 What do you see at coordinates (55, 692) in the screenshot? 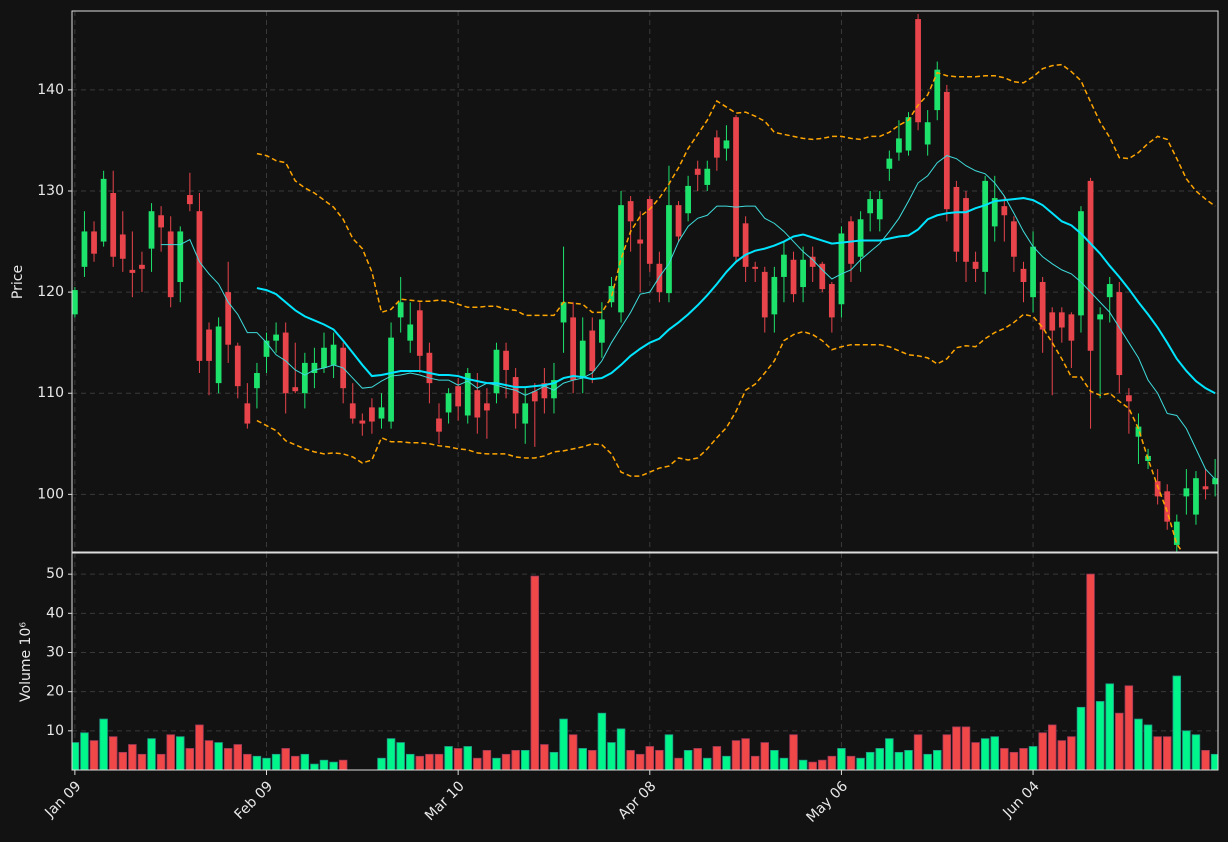
I see `y-tick-label: 20` at bounding box center [55, 692].